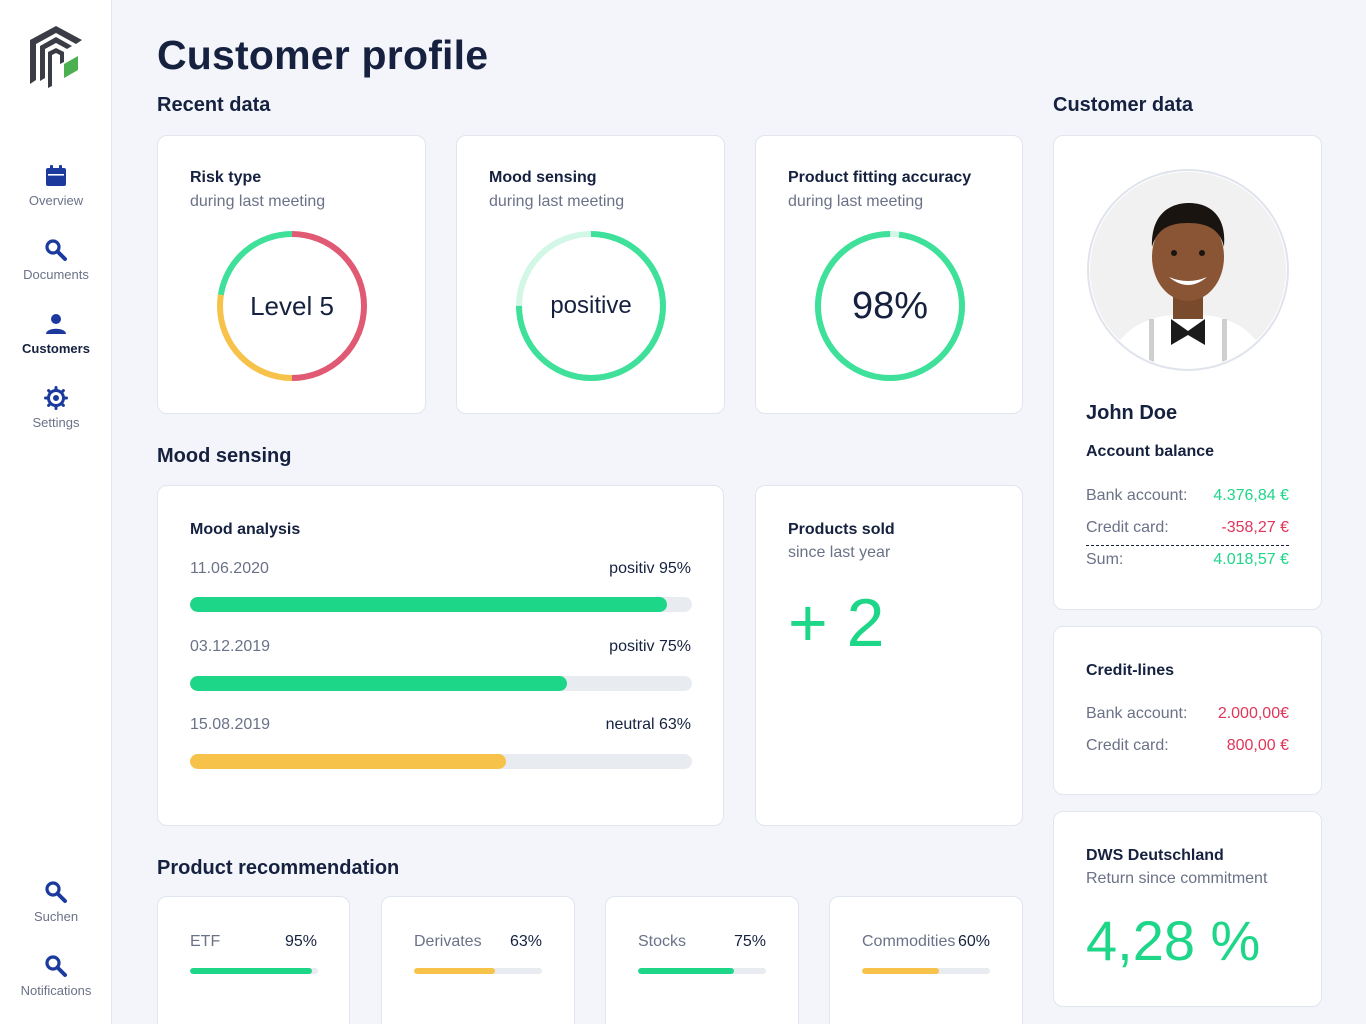 The width and height of the screenshot is (1366, 1024). I want to click on products-sold-card: Products sold since last year + 2, so click(889, 655).